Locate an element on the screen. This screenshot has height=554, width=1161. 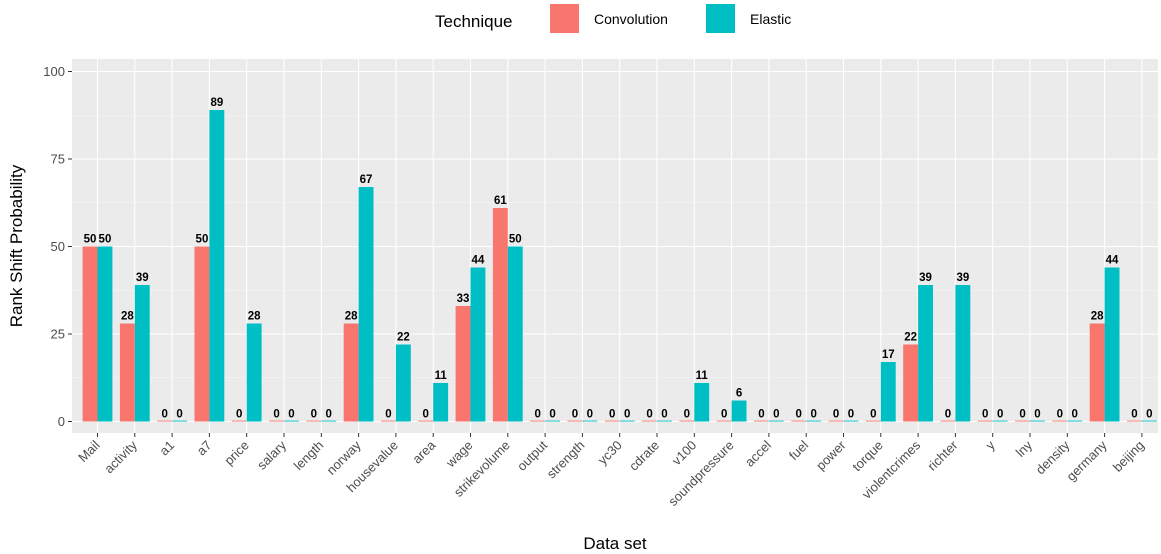
legend-label-elastic: Elastic is located at coordinates (770, 19).